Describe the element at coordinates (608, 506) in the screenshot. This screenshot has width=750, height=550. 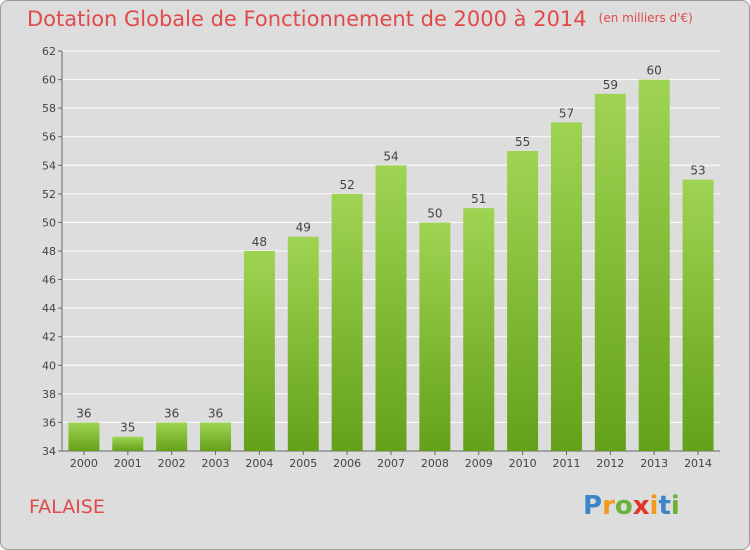
I see `logo-letter: r` at that location.